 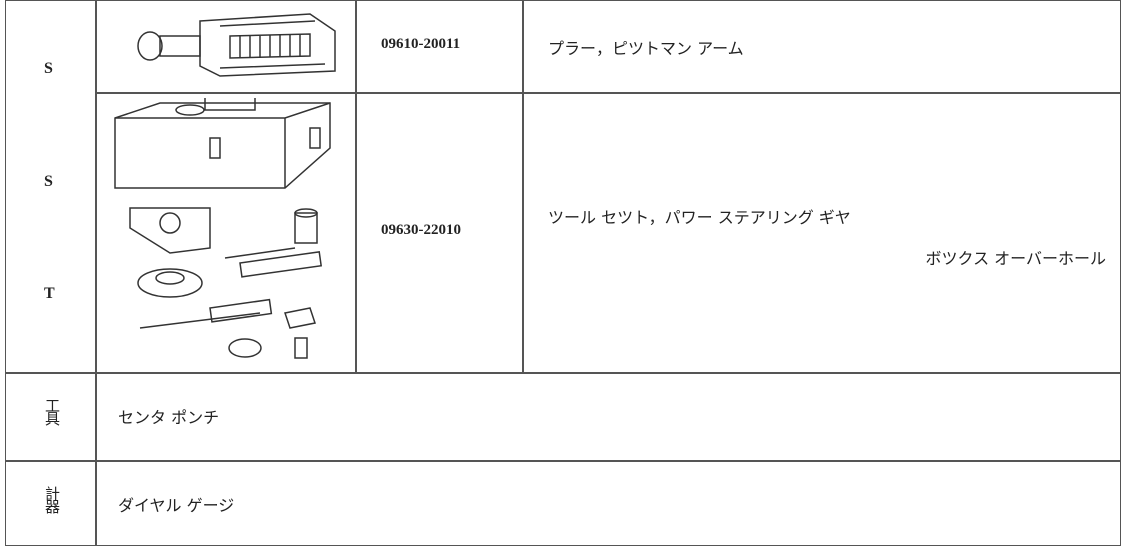 What do you see at coordinates (236, 45) in the screenshot?
I see `puller-illustration` at bounding box center [236, 45].